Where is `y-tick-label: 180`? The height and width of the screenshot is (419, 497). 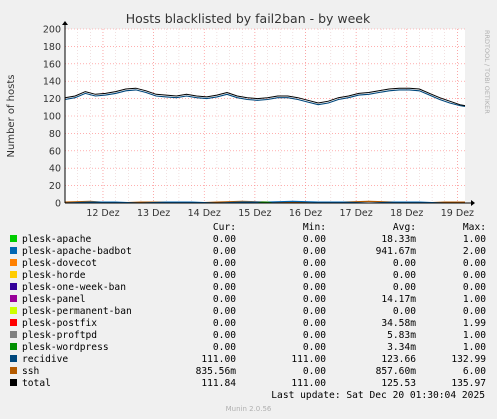
y-tick-label: 180 is located at coordinates (52, 47).